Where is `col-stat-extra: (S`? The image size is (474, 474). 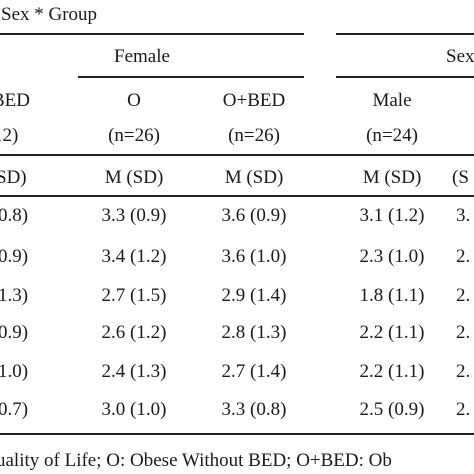
col-stat-extra: (S is located at coordinates (460, 177).